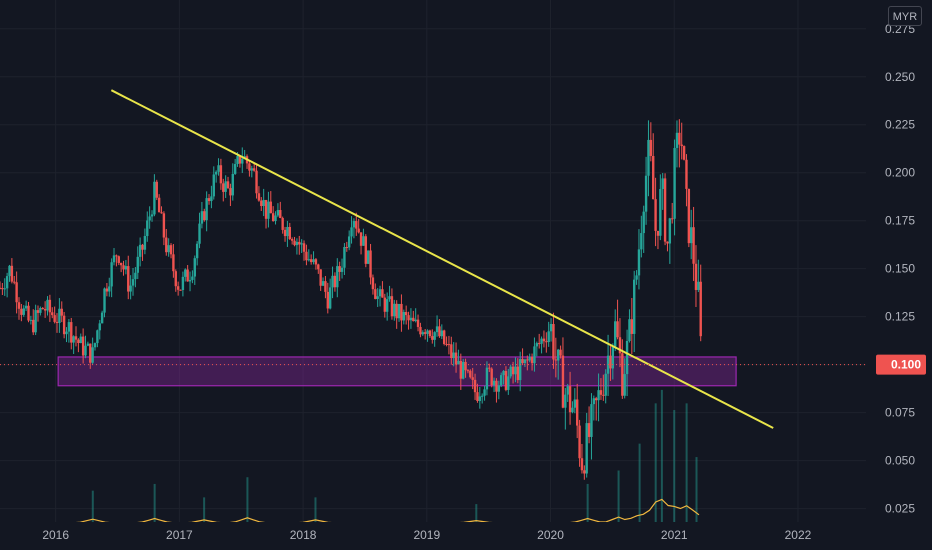 This screenshot has width=932, height=550. What do you see at coordinates (900, 269) in the screenshot?
I see `price-tick-label: 0.150` at bounding box center [900, 269].